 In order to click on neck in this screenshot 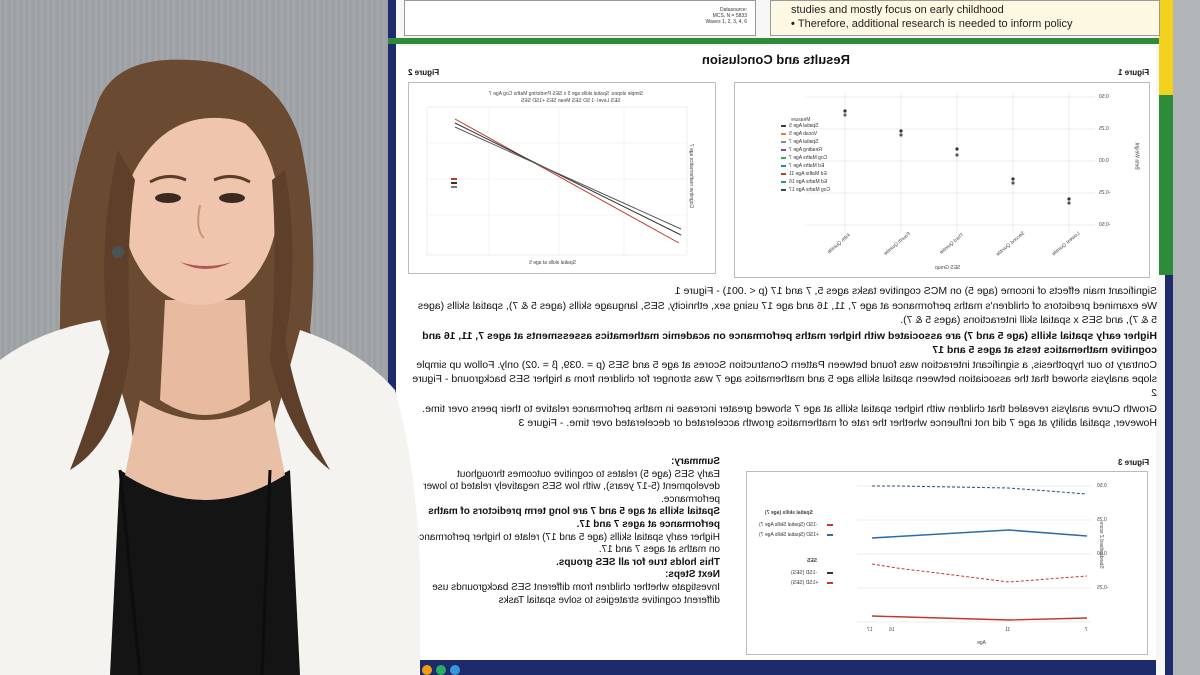, I will do `click(205, 357)`.